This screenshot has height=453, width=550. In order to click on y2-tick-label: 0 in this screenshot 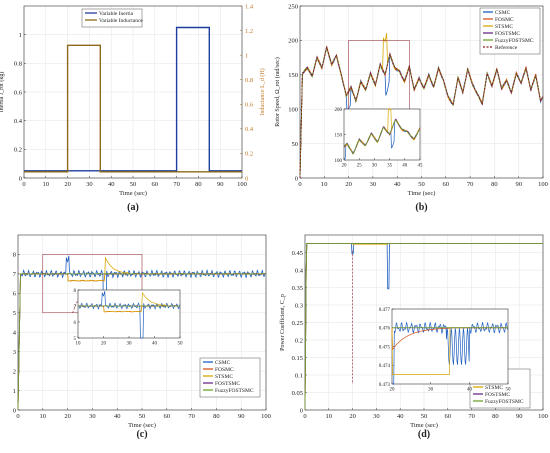, I will do `click(246, 178)`.